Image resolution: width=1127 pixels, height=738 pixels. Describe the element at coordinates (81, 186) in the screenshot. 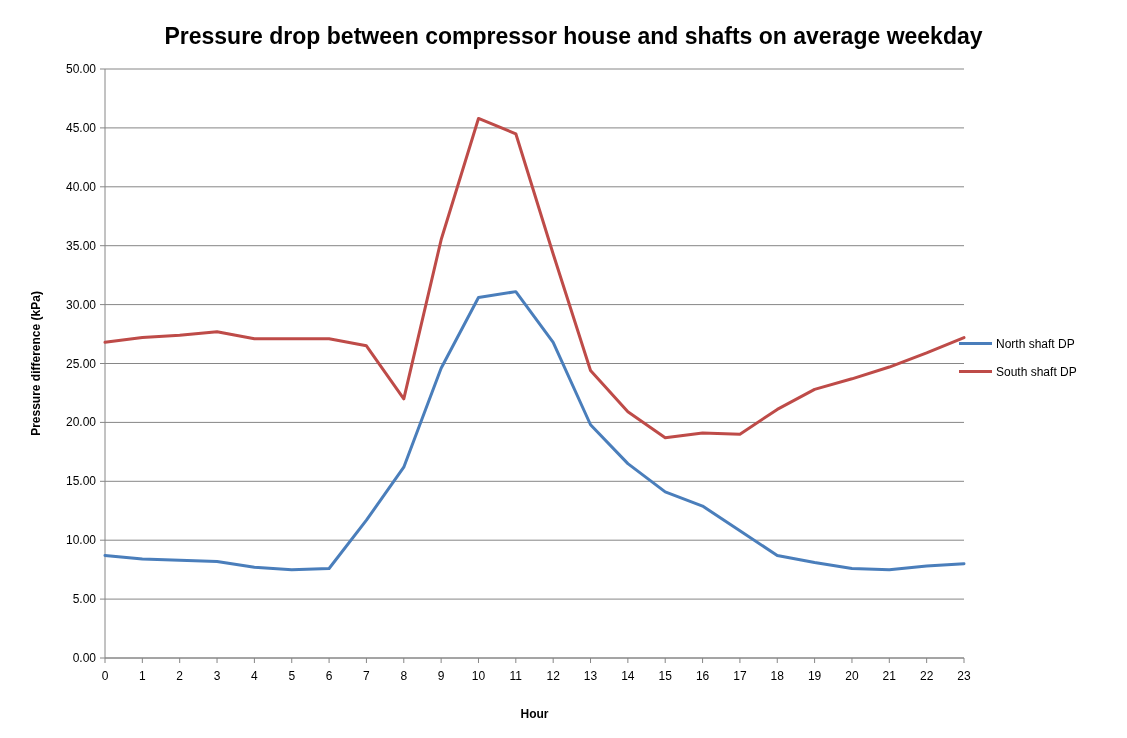

I see `y-tick-label: 40.00` at that location.